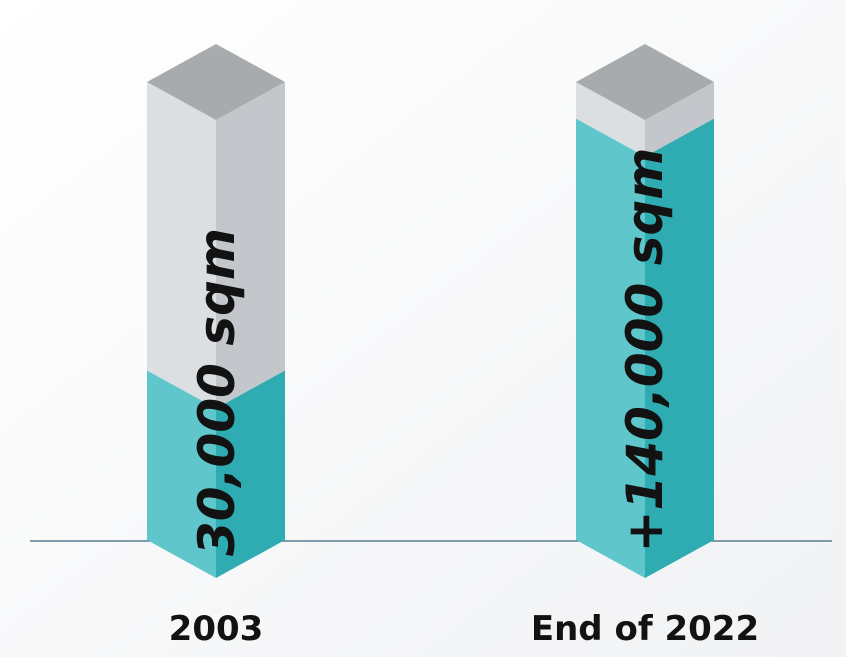 This screenshot has height=657, width=846. I want to click on category-label-0: 2003, so click(216, 629).